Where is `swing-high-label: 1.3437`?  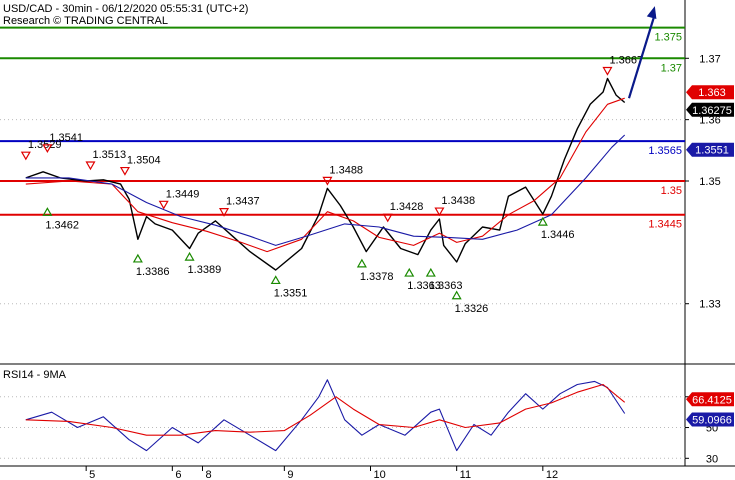
swing-high-label: 1.3437 is located at coordinates (243, 202).